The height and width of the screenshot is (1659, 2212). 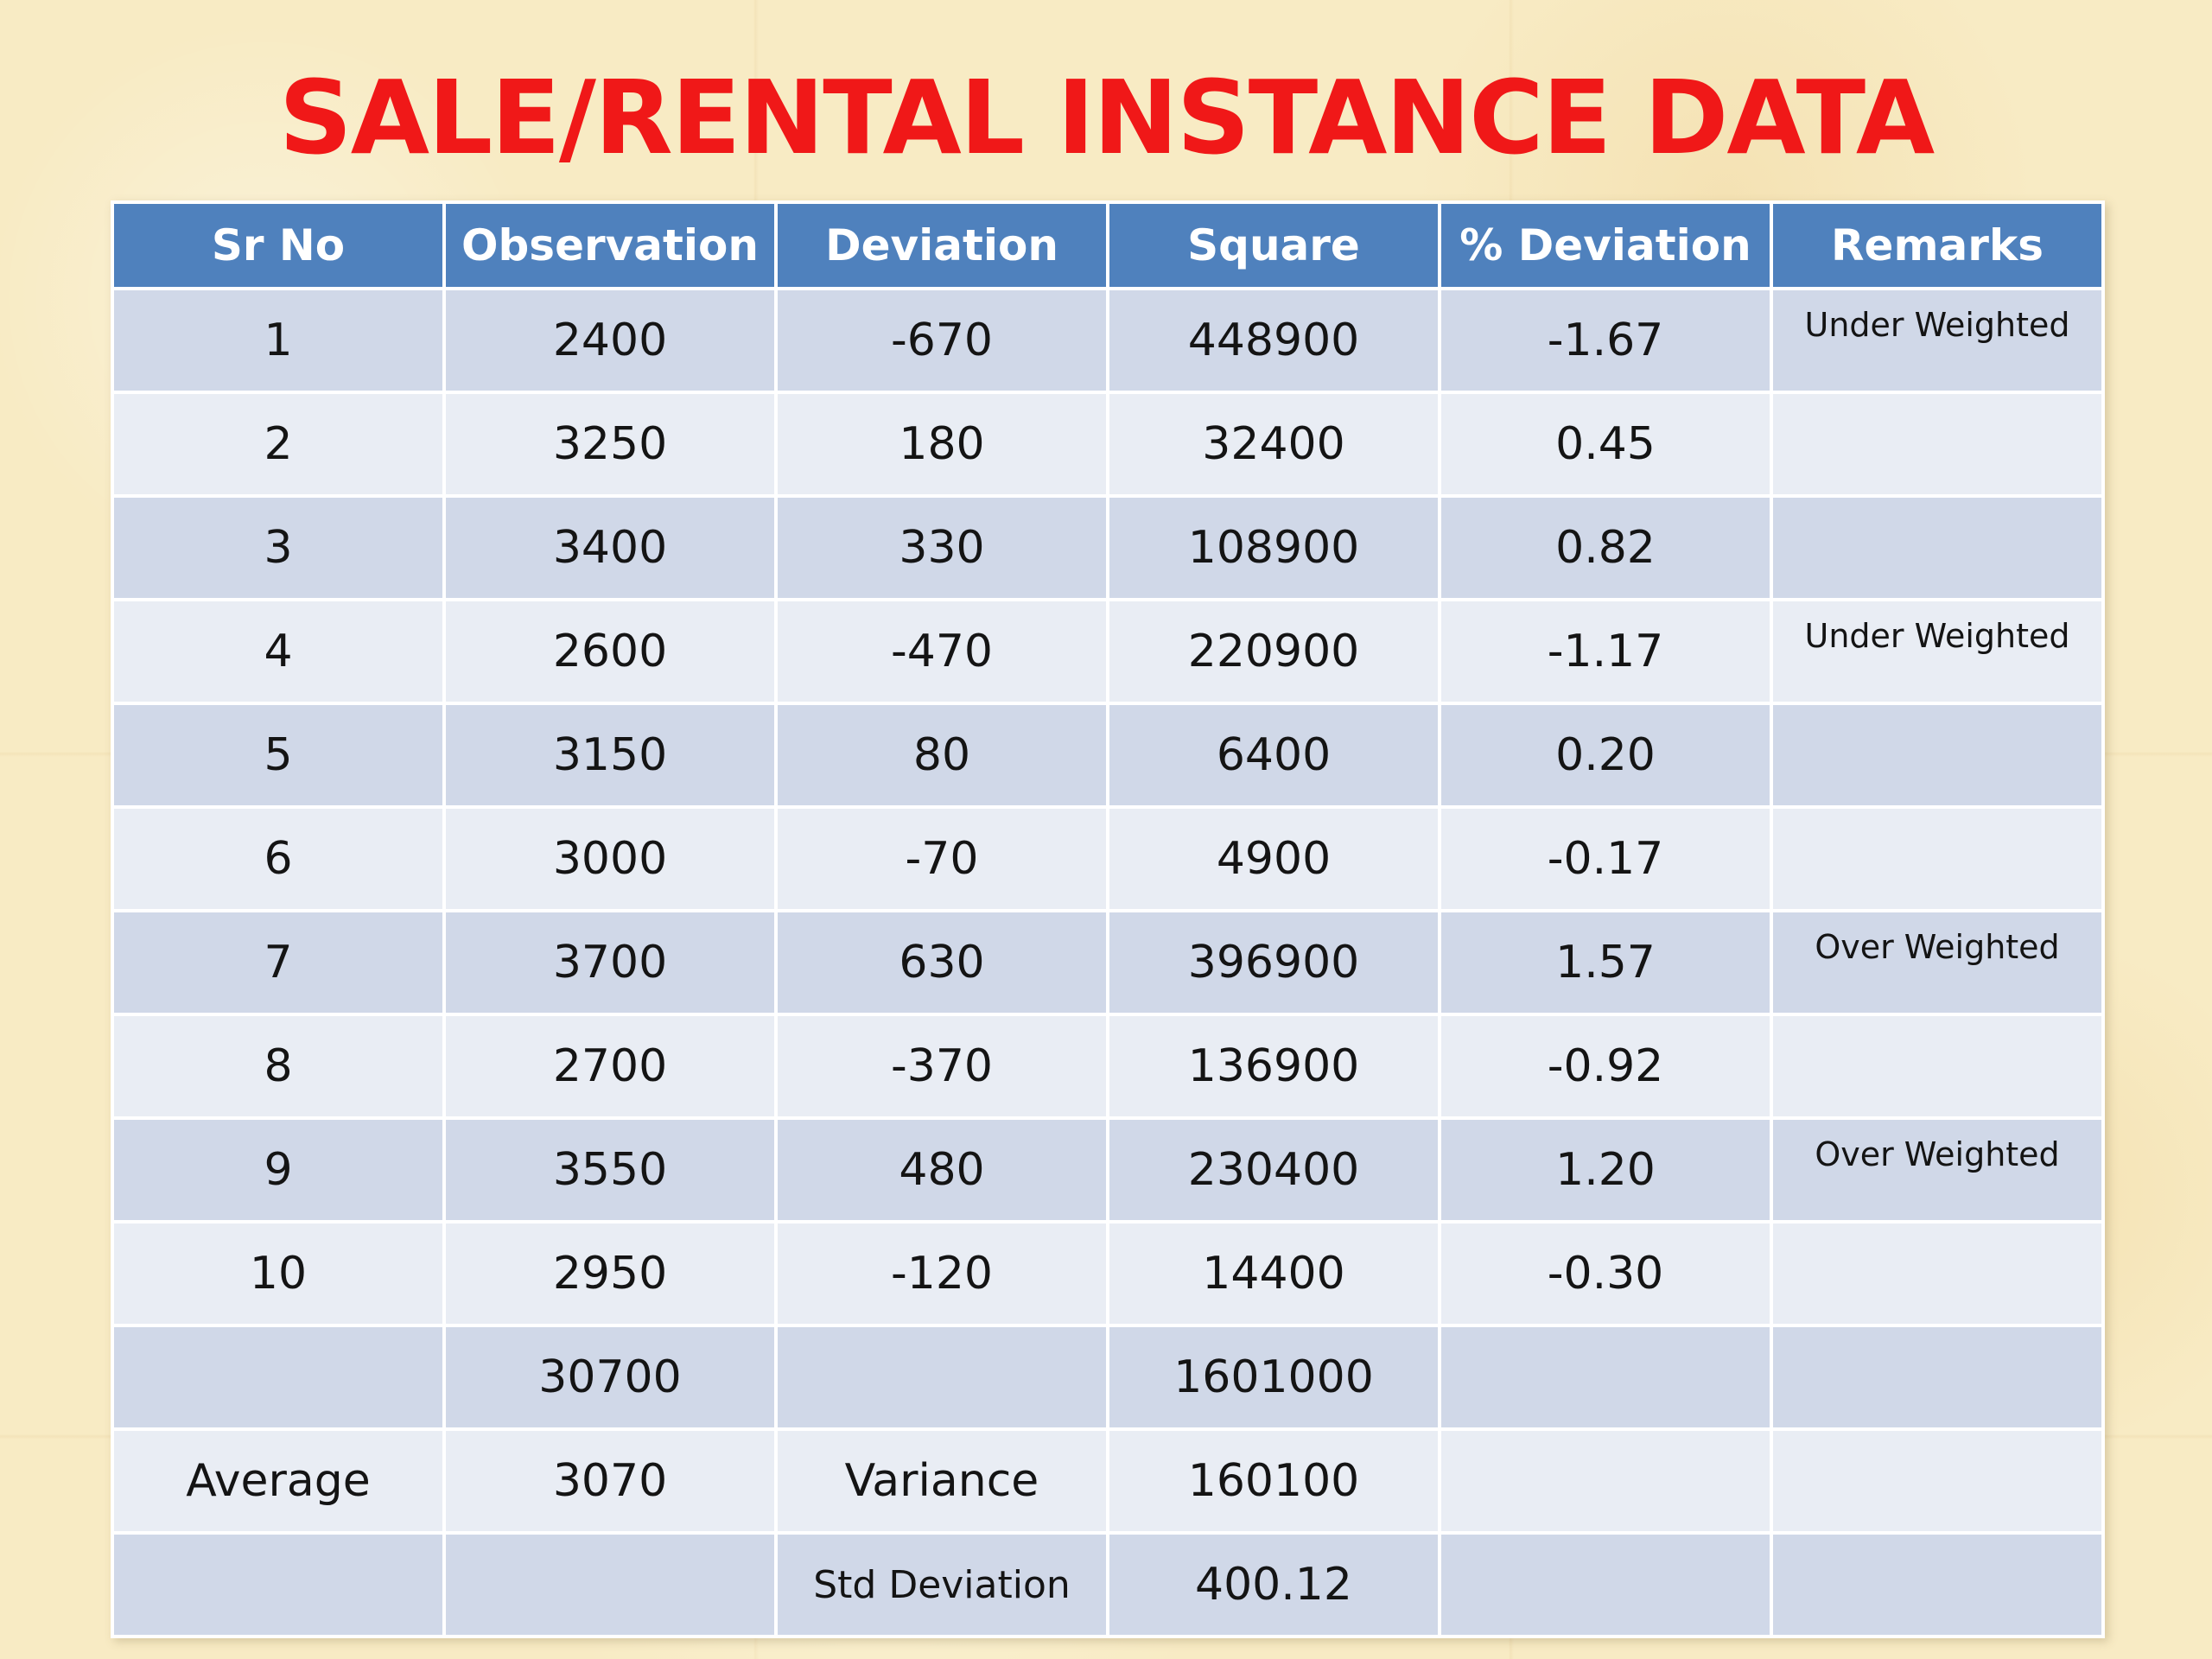 I want to click on cell-observation: 3000, so click(x=610, y=859).